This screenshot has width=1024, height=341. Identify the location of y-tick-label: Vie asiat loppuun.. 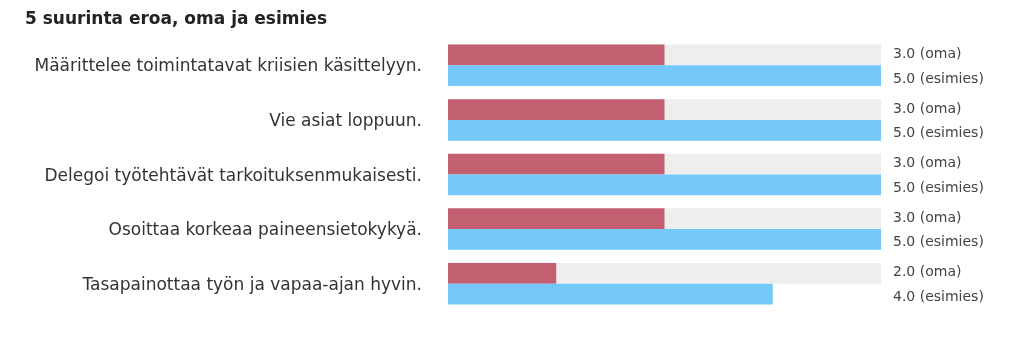
(345, 119).